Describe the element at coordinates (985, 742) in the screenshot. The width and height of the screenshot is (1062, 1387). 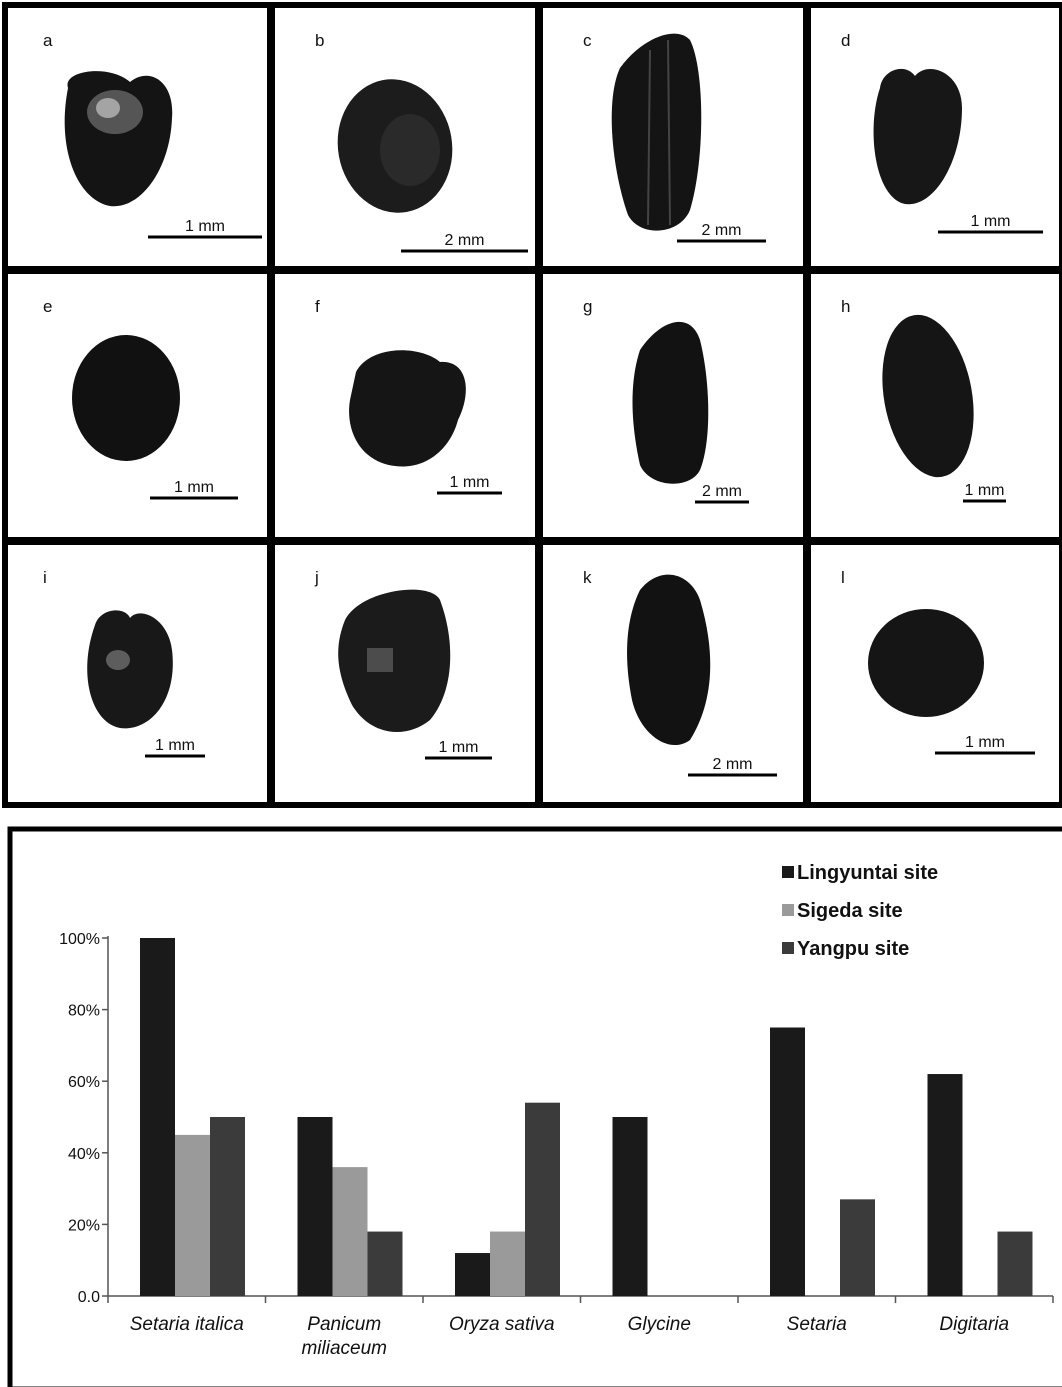
I see `scale-label-l: 1 mm` at that location.